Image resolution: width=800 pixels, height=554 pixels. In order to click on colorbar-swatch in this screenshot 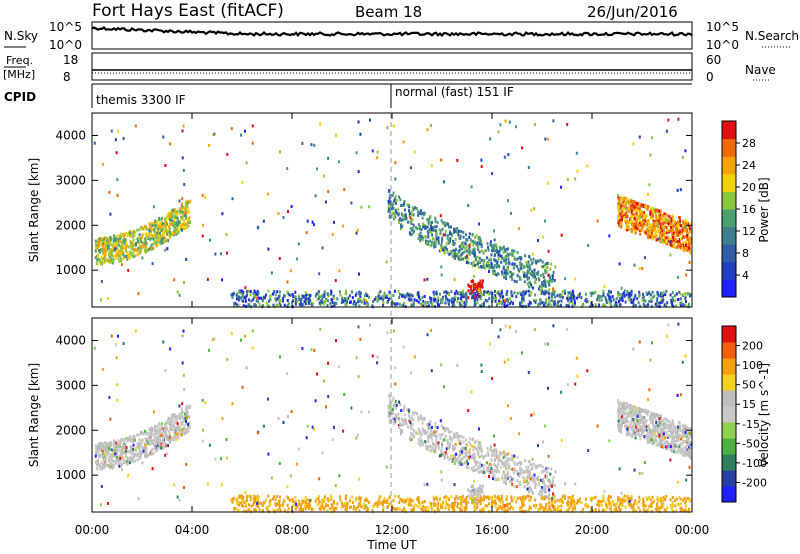, I will do `click(729, 182)`.